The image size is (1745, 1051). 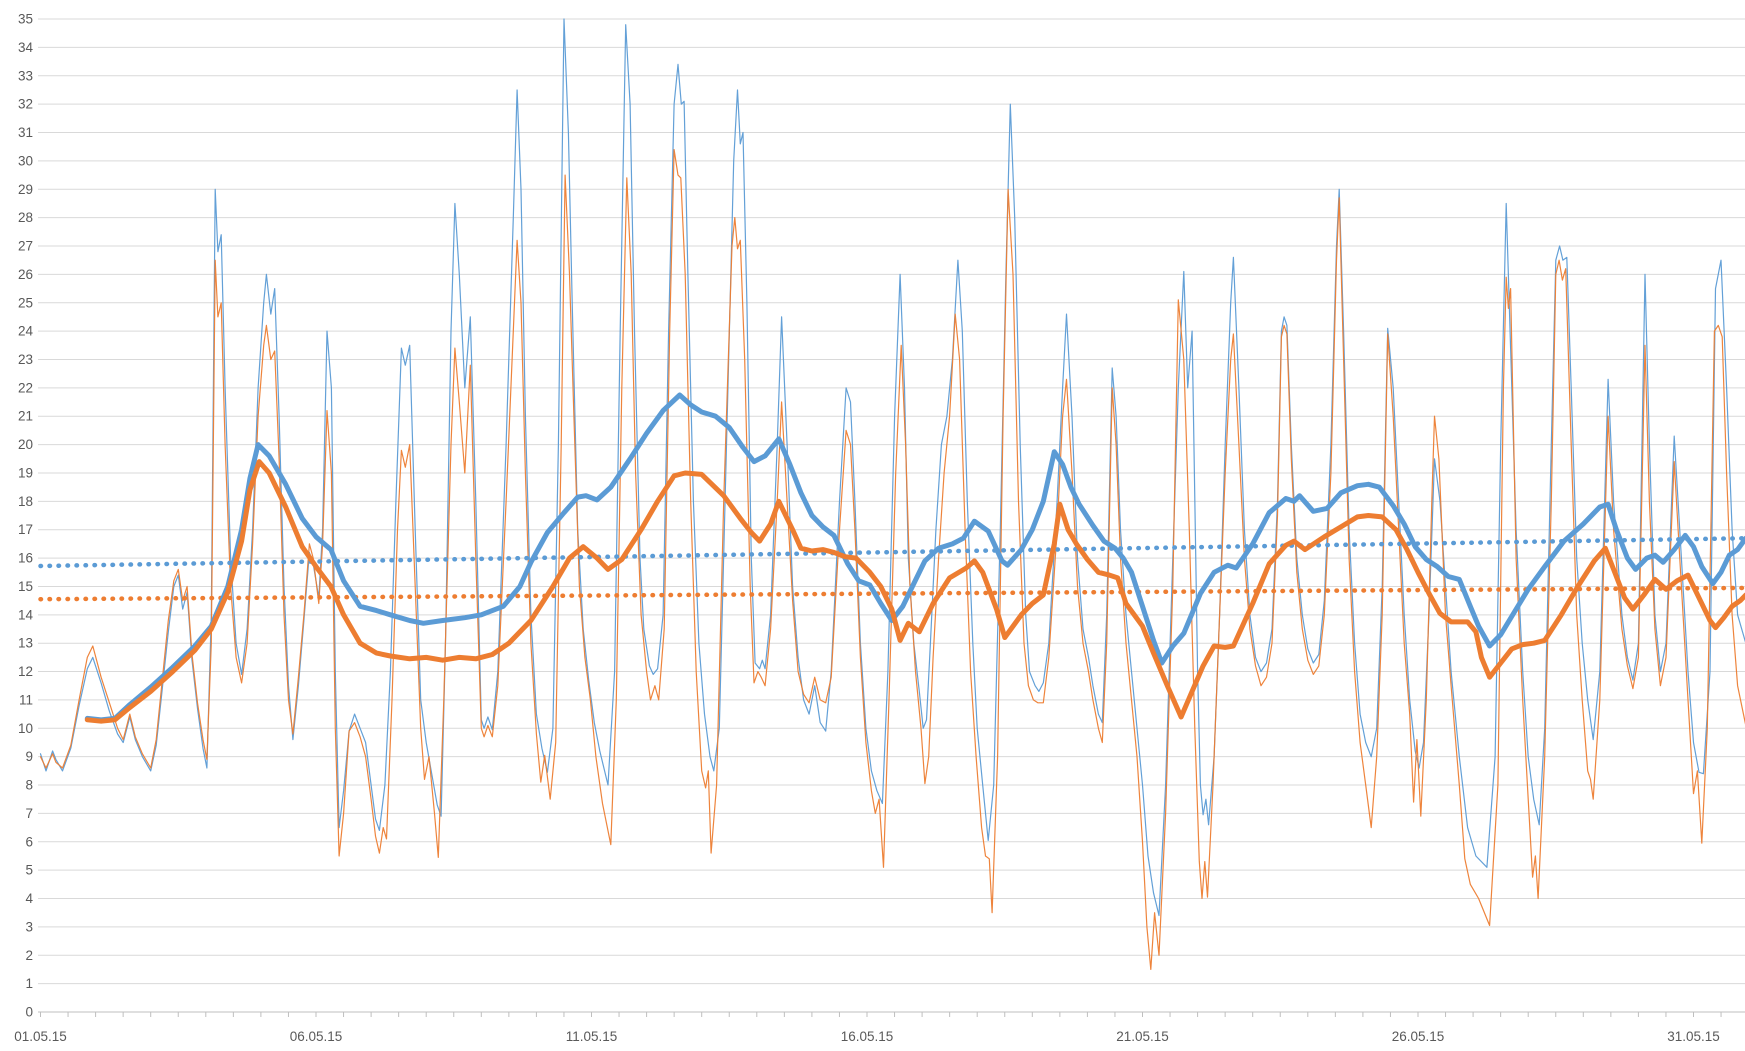 What do you see at coordinates (25, 160) in the screenshot?
I see `y-axis-tick-label: 30` at bounding box center [25, 160].